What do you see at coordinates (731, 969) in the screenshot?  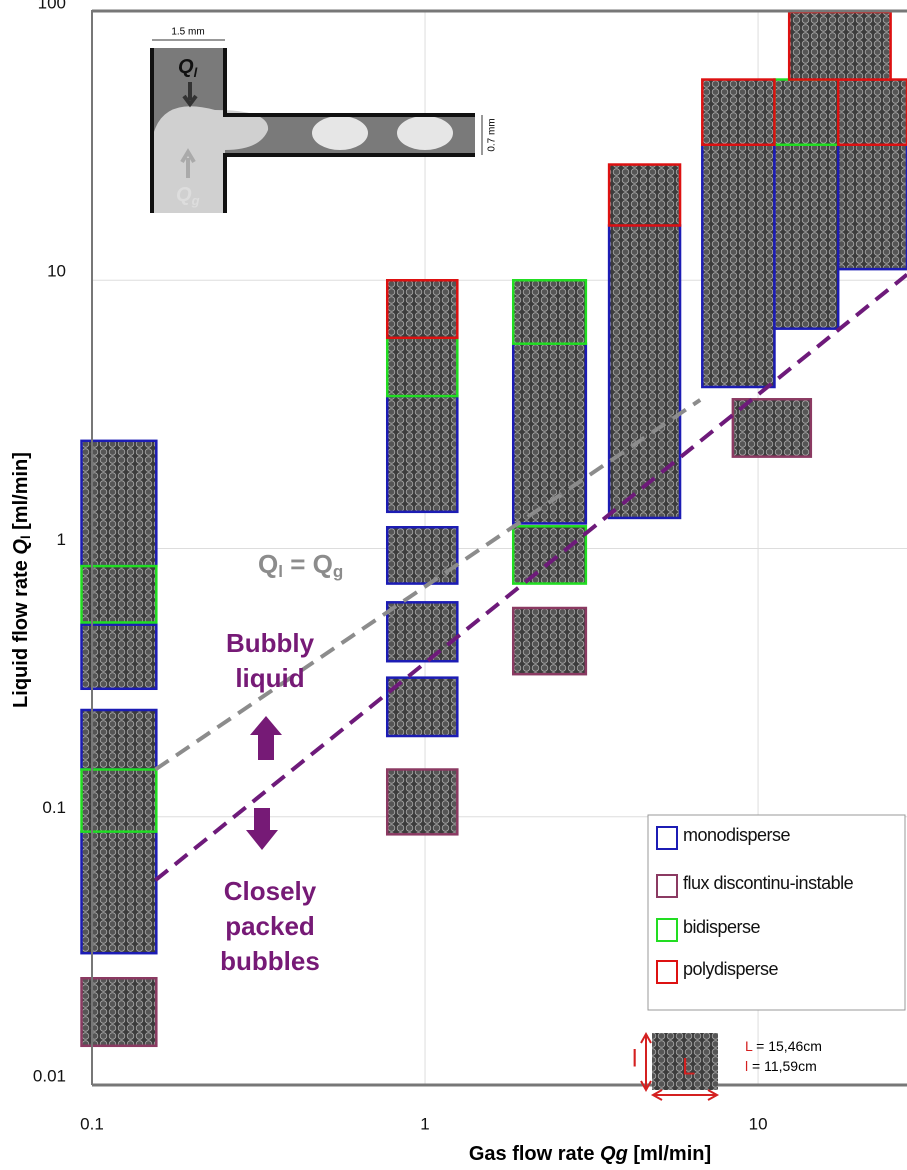 I see `legend-label: polydisperse` at bounding box center [731, 969].